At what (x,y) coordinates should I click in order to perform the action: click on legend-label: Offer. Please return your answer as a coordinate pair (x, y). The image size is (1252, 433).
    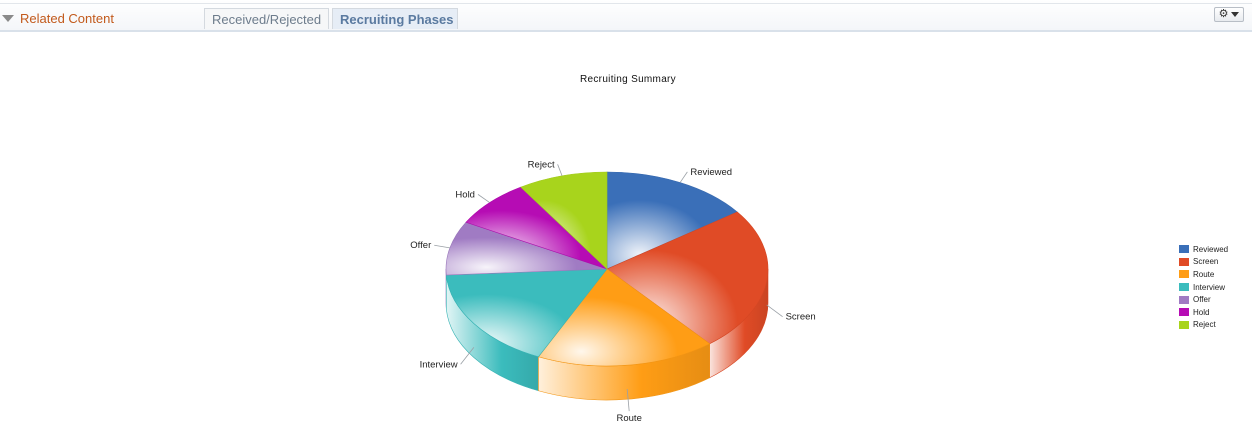
    Looking at the image, I should click on (1202, 300).